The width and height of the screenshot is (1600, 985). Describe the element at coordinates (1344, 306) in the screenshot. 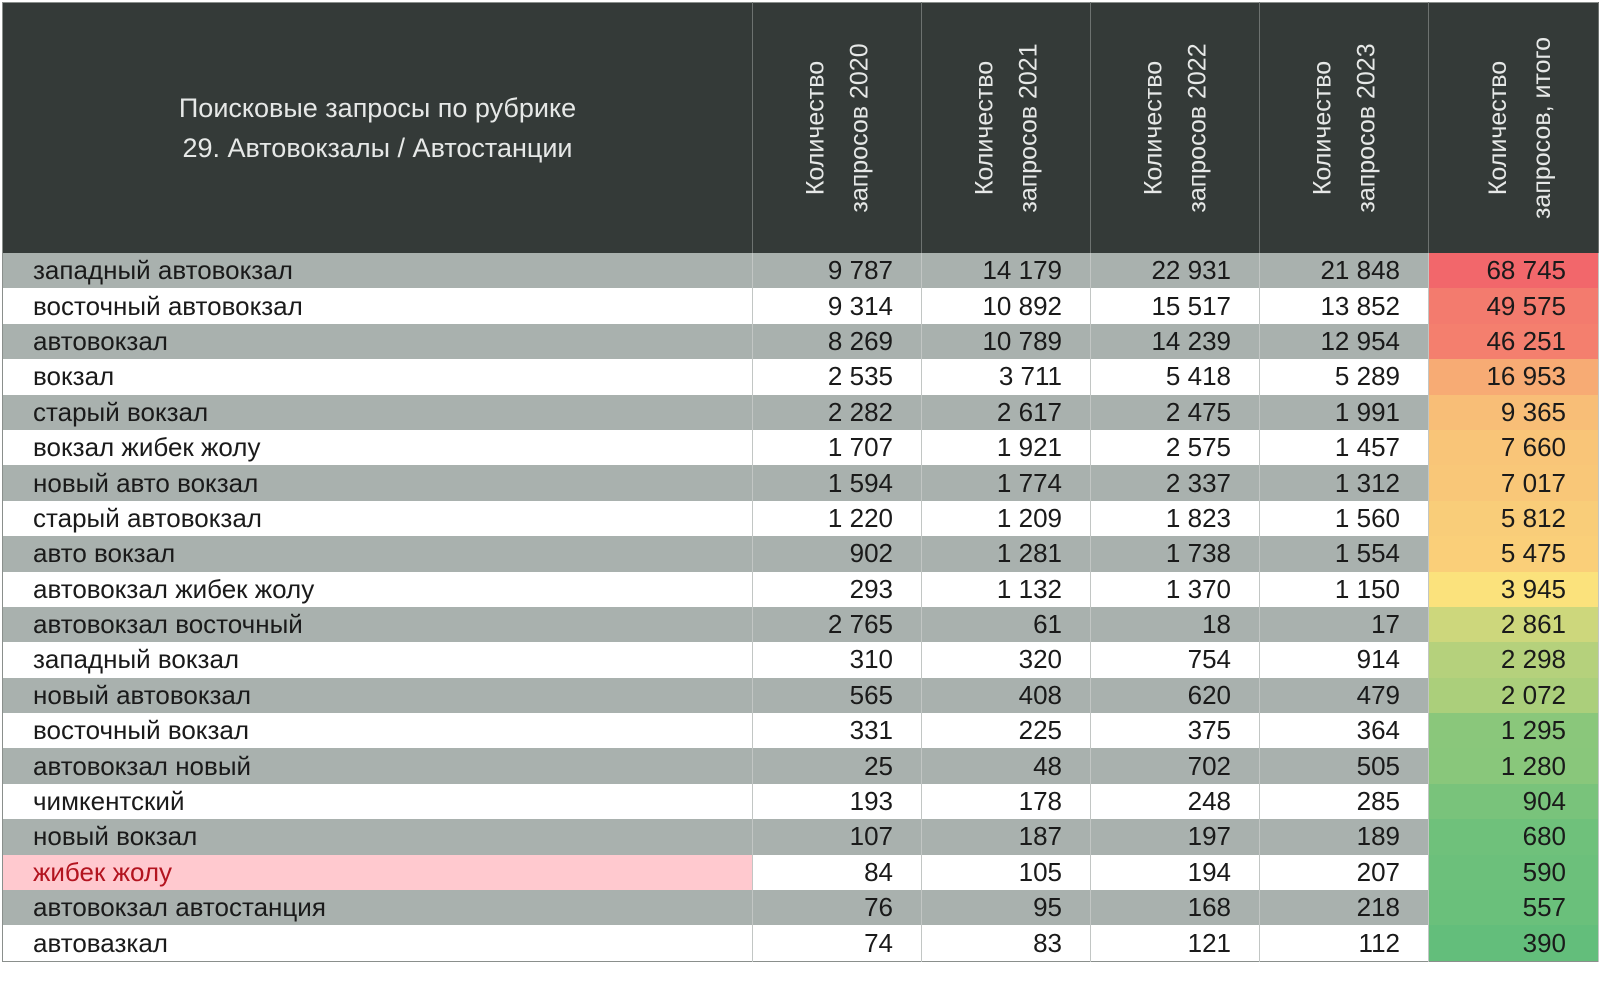

I see `value-cell-2023: 13 852` at that location.